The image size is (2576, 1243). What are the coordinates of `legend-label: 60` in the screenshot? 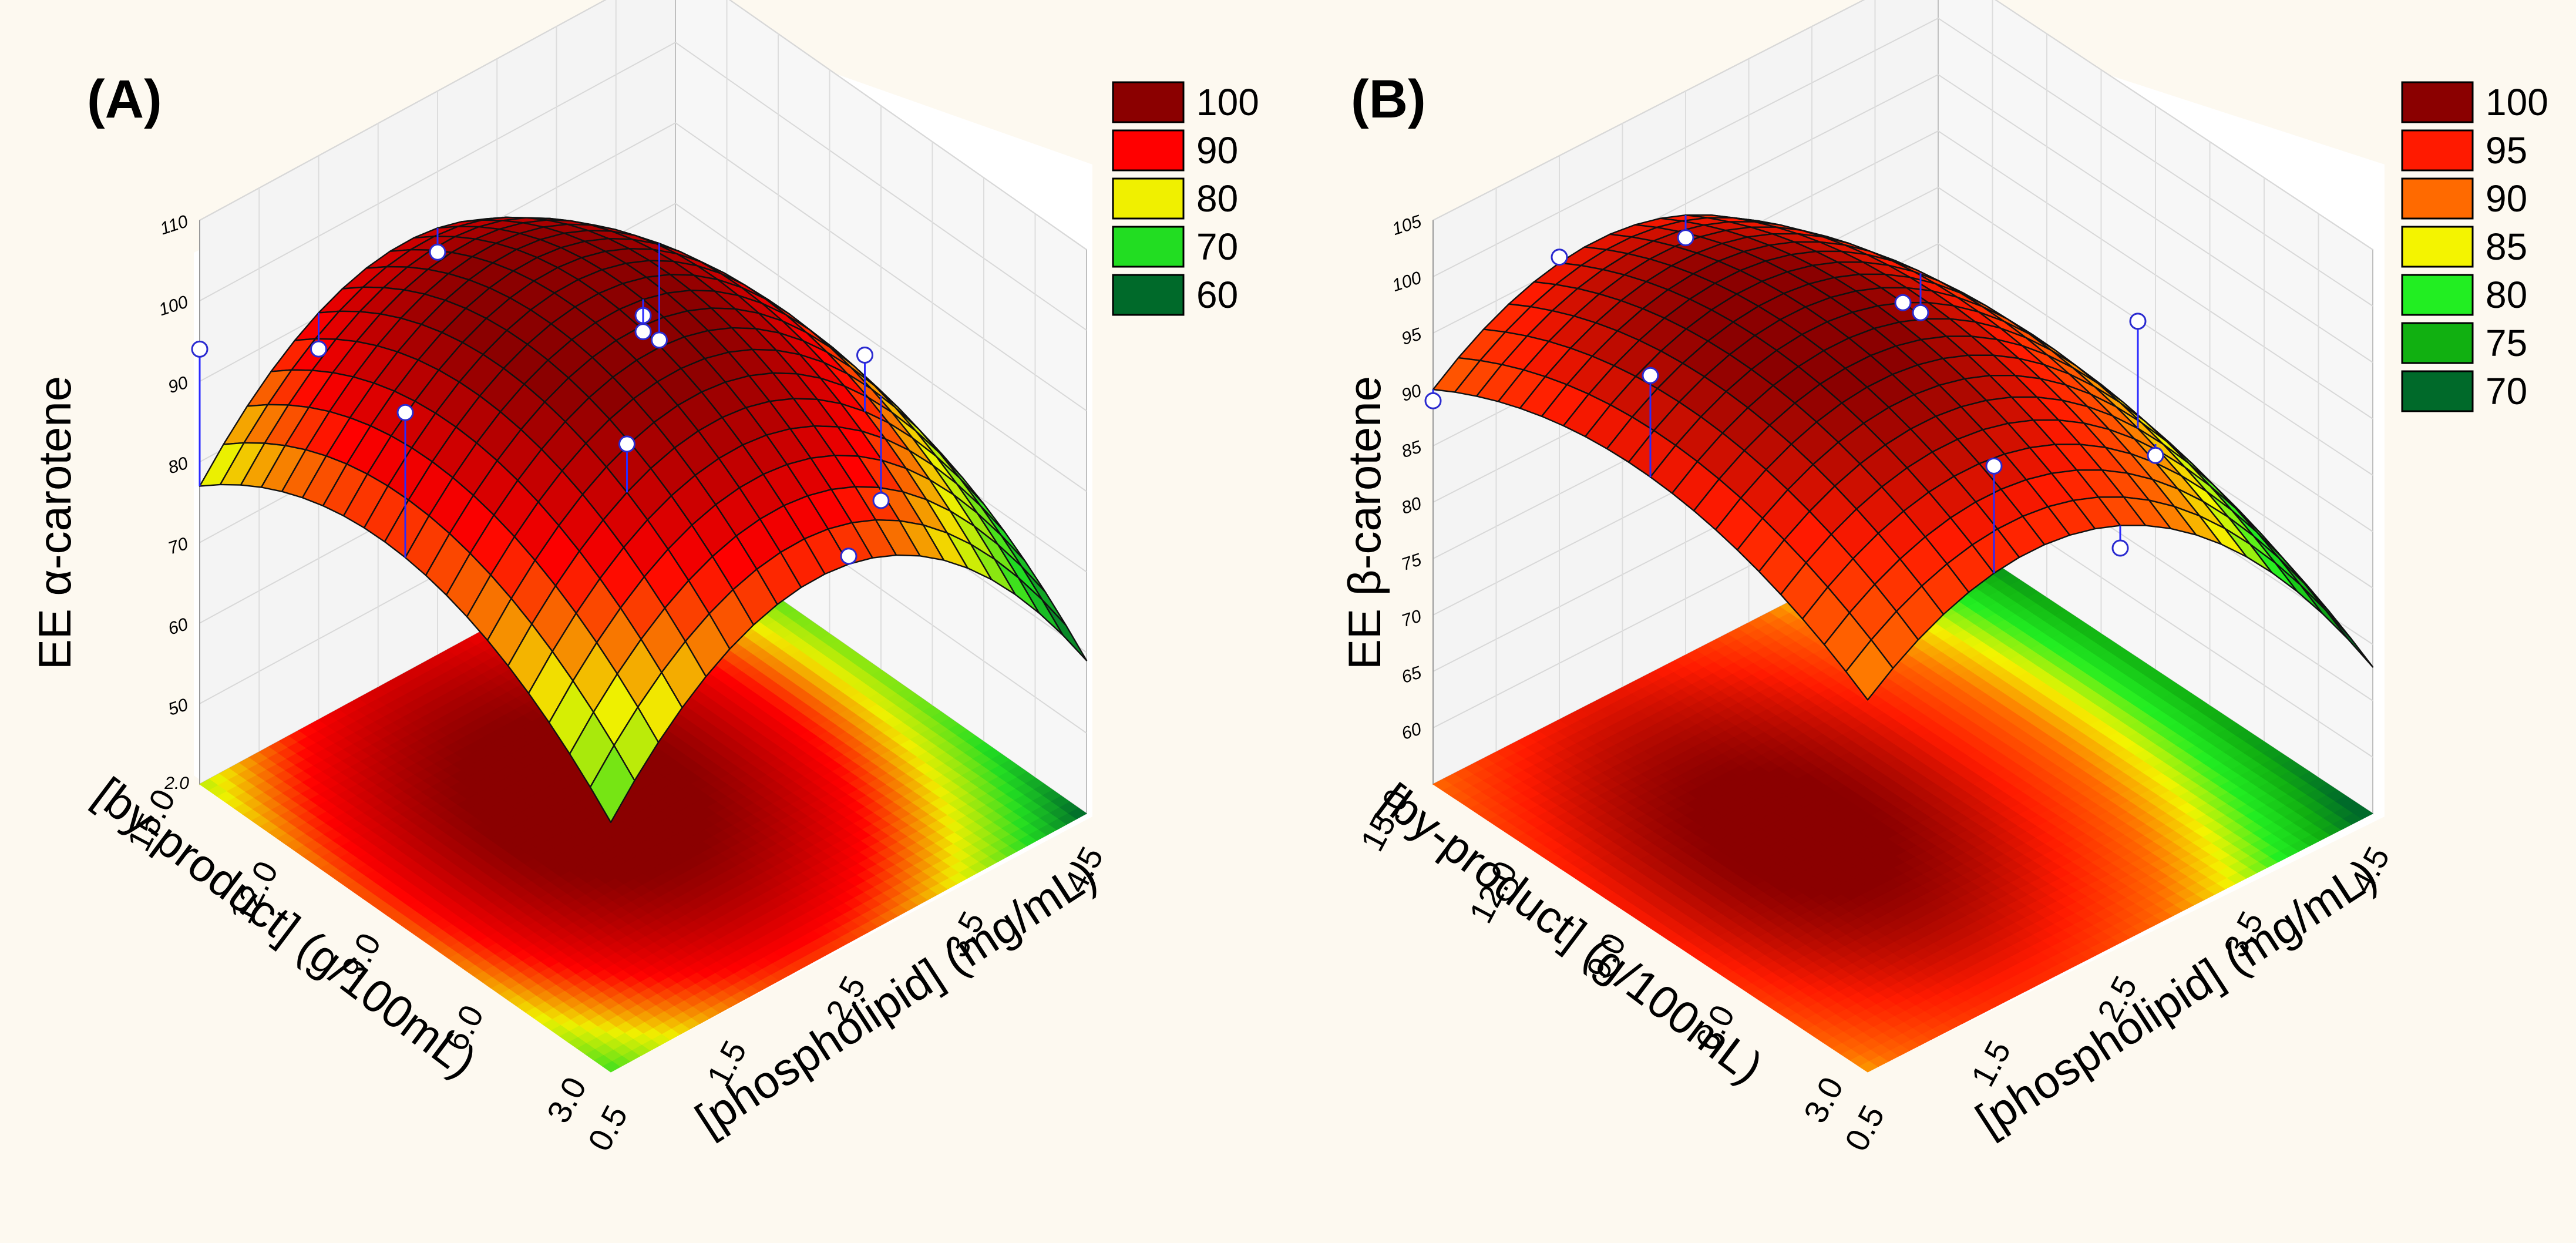 It's located at (1217, 295).